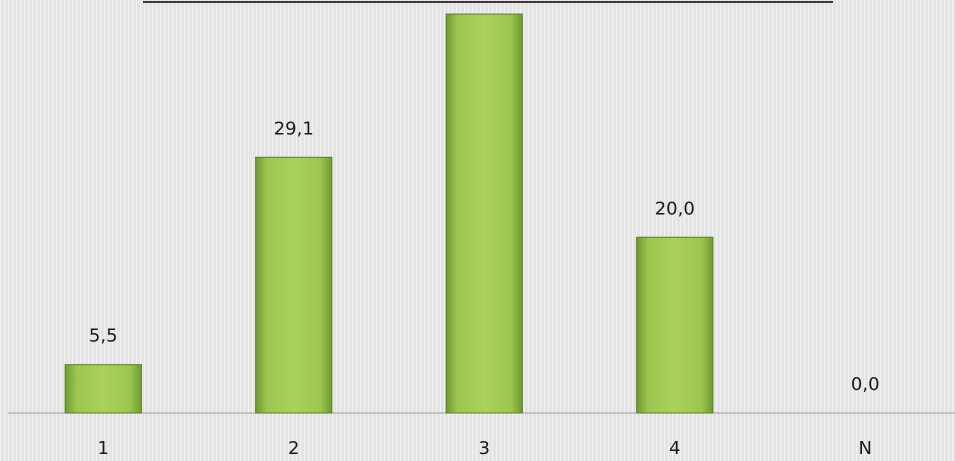 The width and height of the screenshot is (955, 461). What do you see at coordinates (675, 208) in the screenshot?
I see `data-label: 20,0` at bounding box center [675, 208].